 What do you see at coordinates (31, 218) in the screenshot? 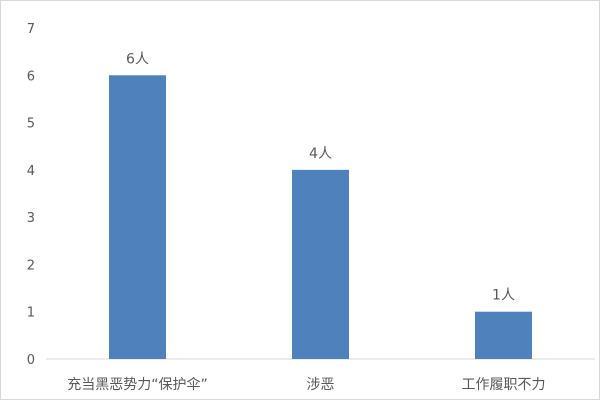
I see `y-tick-label: 3` at bounding box center [31, 218].